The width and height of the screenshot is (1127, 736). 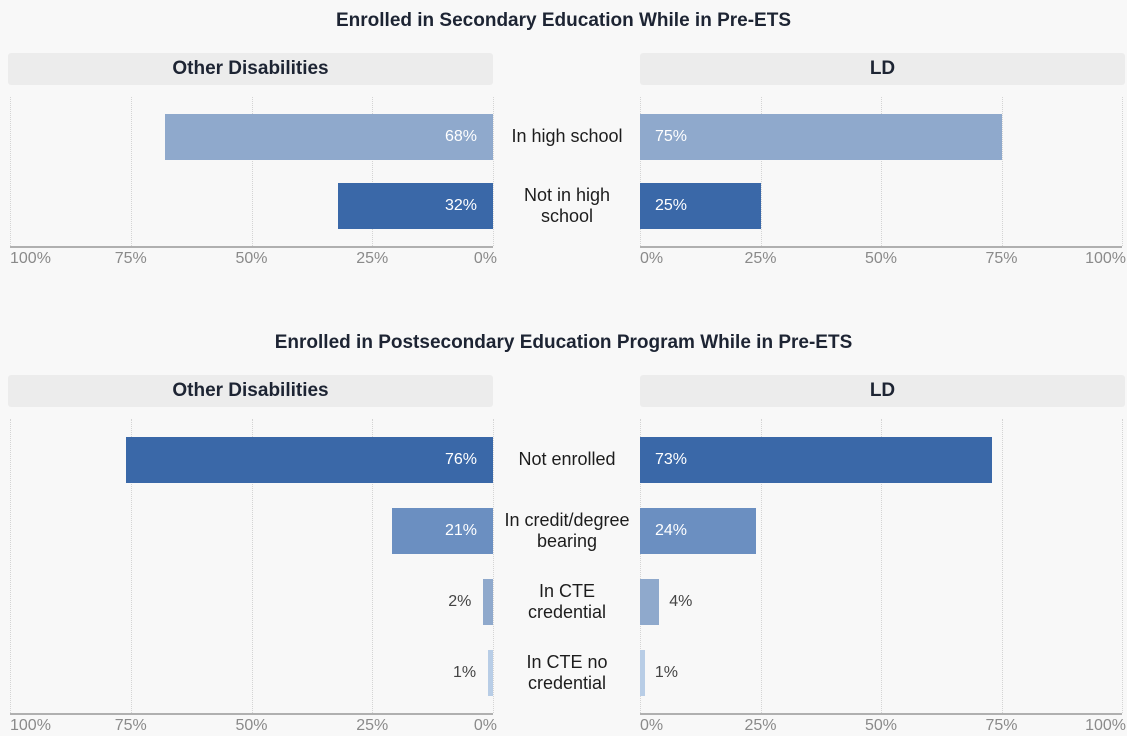 I want to click on category-label: In CTE credential, so click(x=567, y=601).